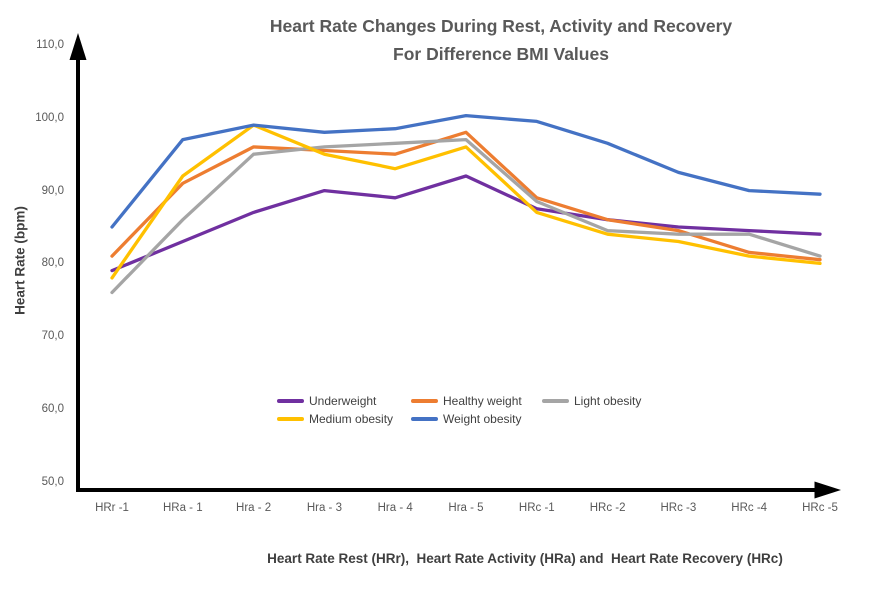 This screenshot has height=589, width=869. Describe the element at coordinates (50, 45) in the screenshot. I see `y-tick-label: 110,0` at that location.